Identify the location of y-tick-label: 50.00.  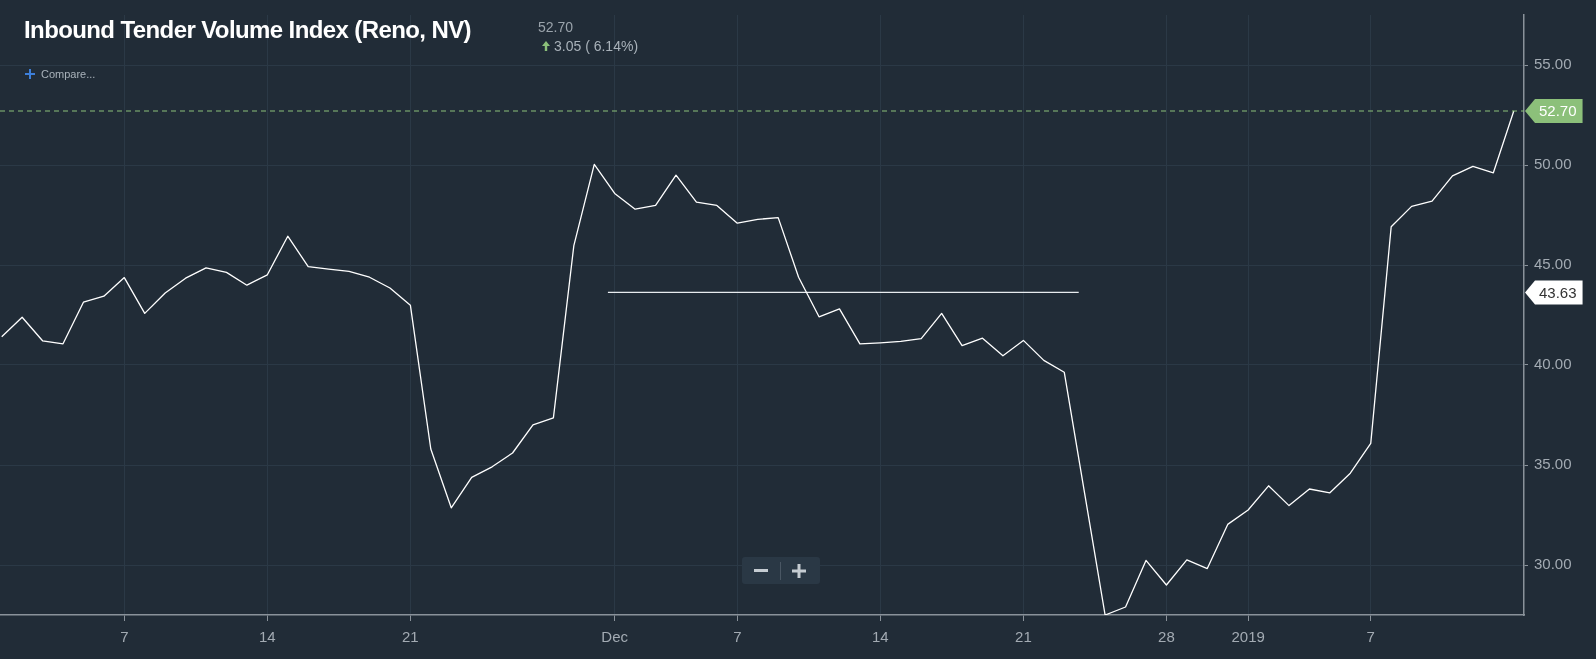
(1553, 164).